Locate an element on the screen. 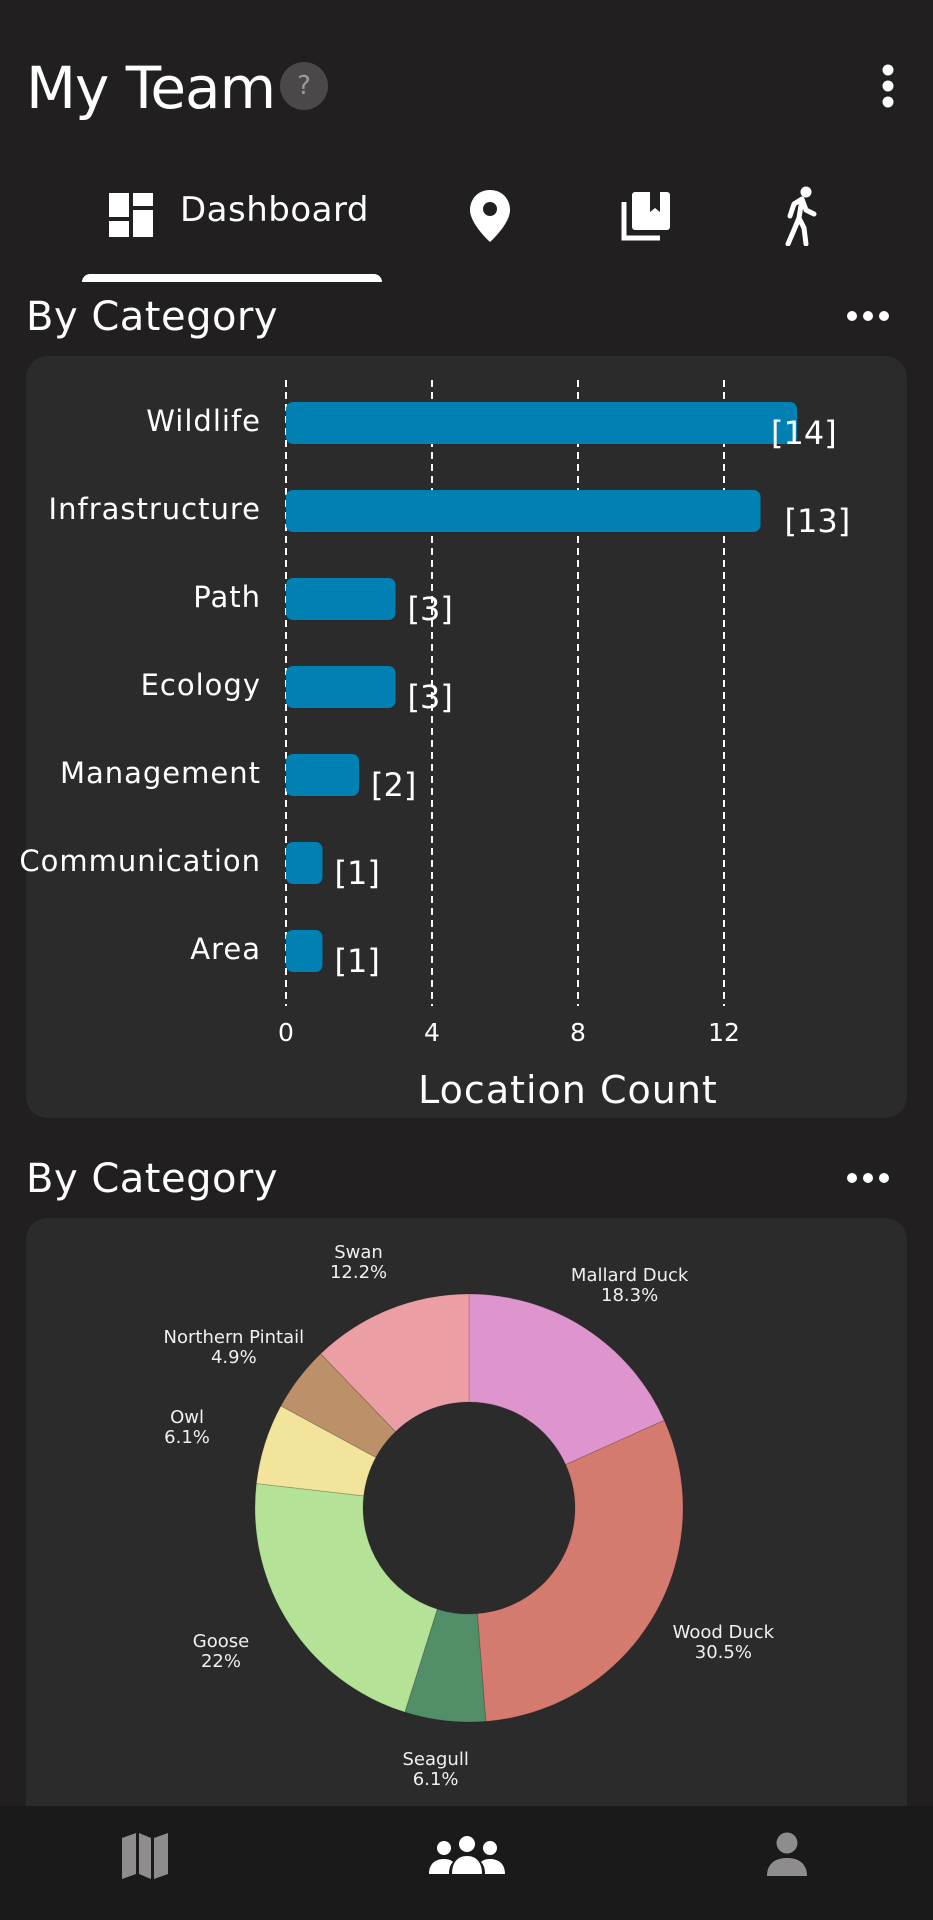 The width and height of the screenshot is (933, 1920). x-tick-label: 12 is located at coordinates (724, 1032).